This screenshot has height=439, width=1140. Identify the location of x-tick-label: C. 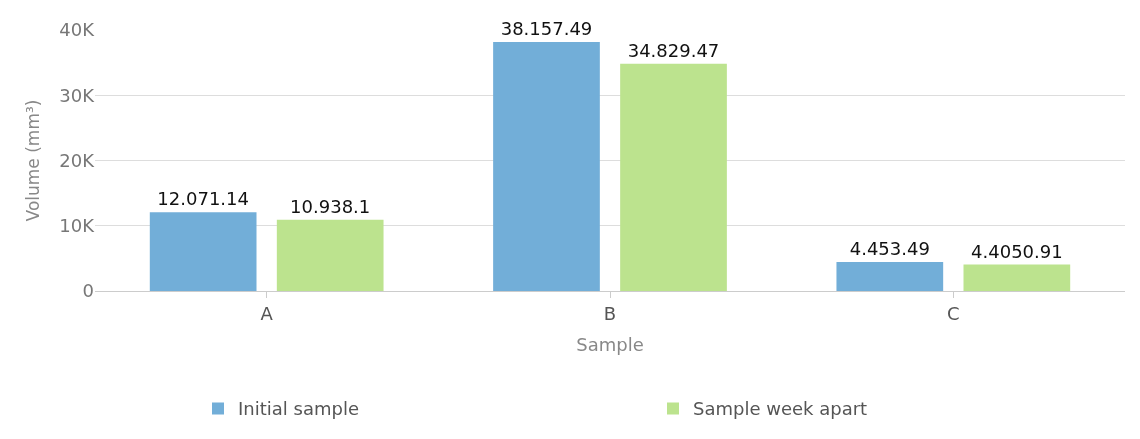
(953, 313).